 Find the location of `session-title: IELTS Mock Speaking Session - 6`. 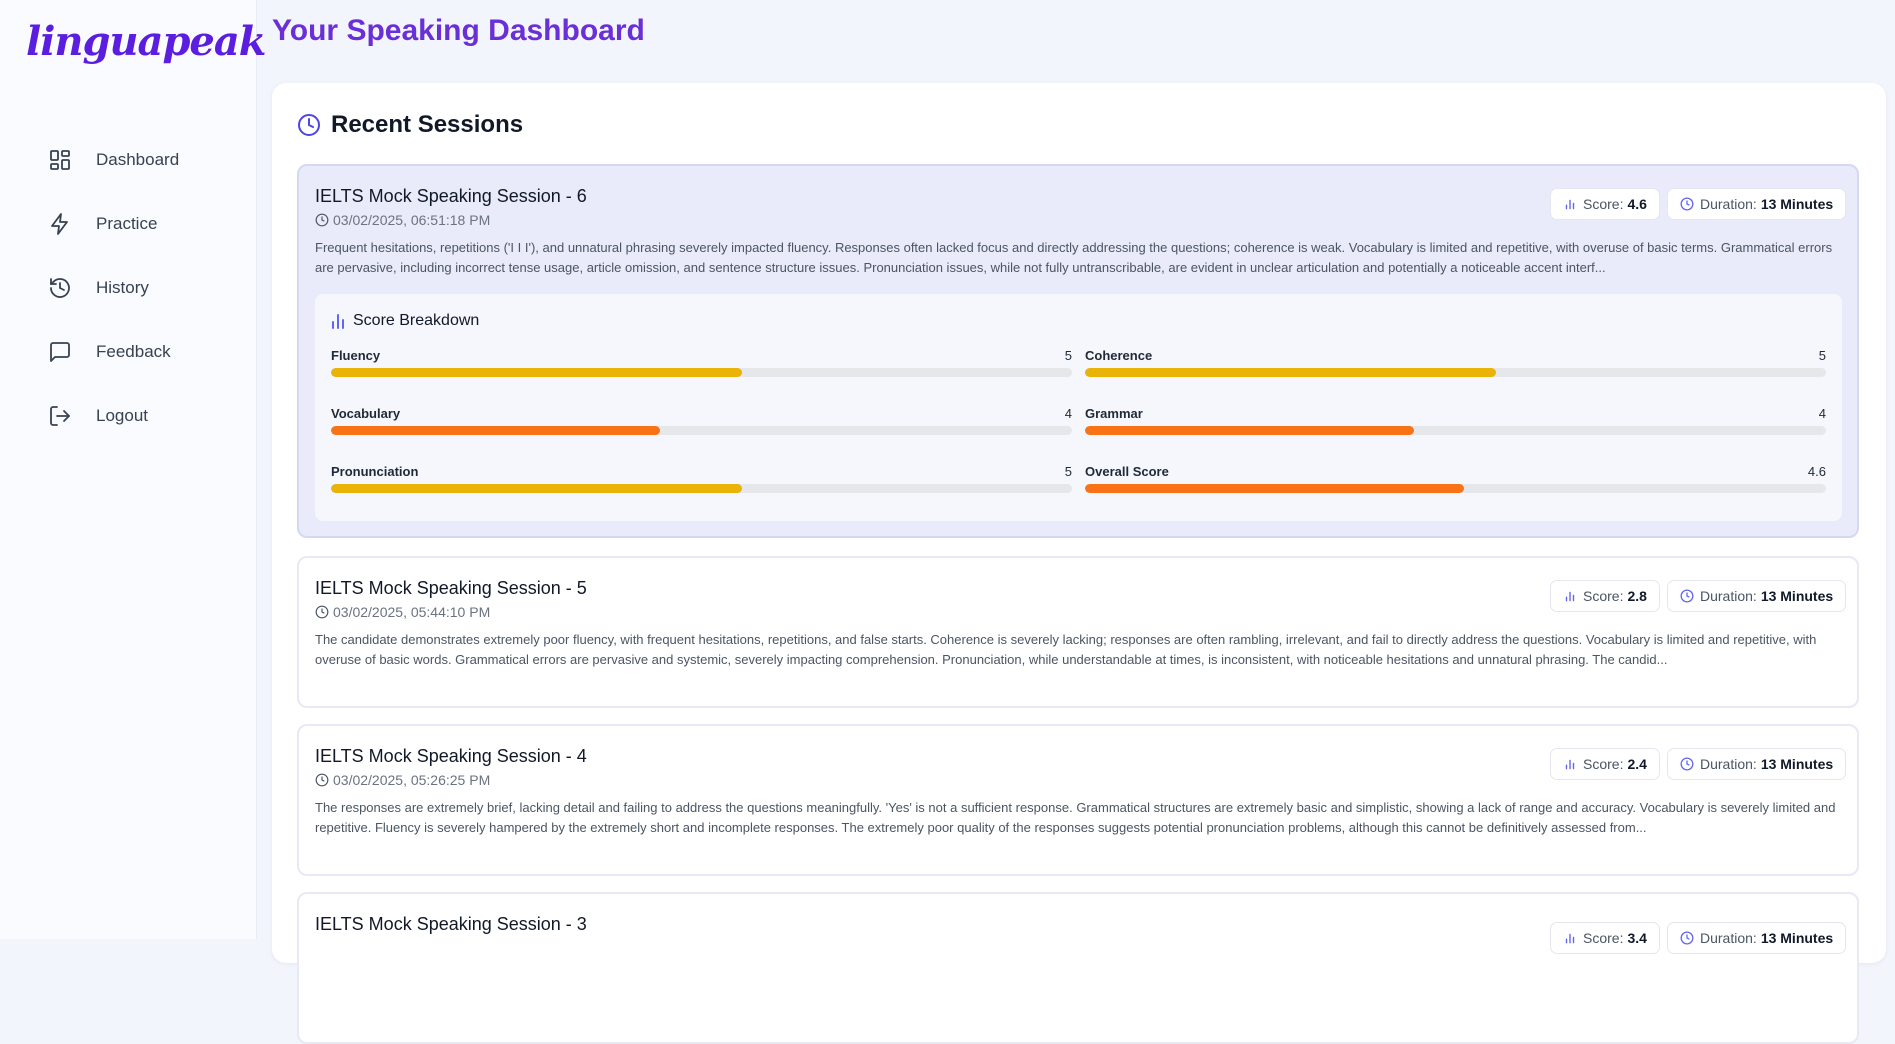

session-title: IELTS Mock Speaking Session - 6 is located at coordinates (451, 196).